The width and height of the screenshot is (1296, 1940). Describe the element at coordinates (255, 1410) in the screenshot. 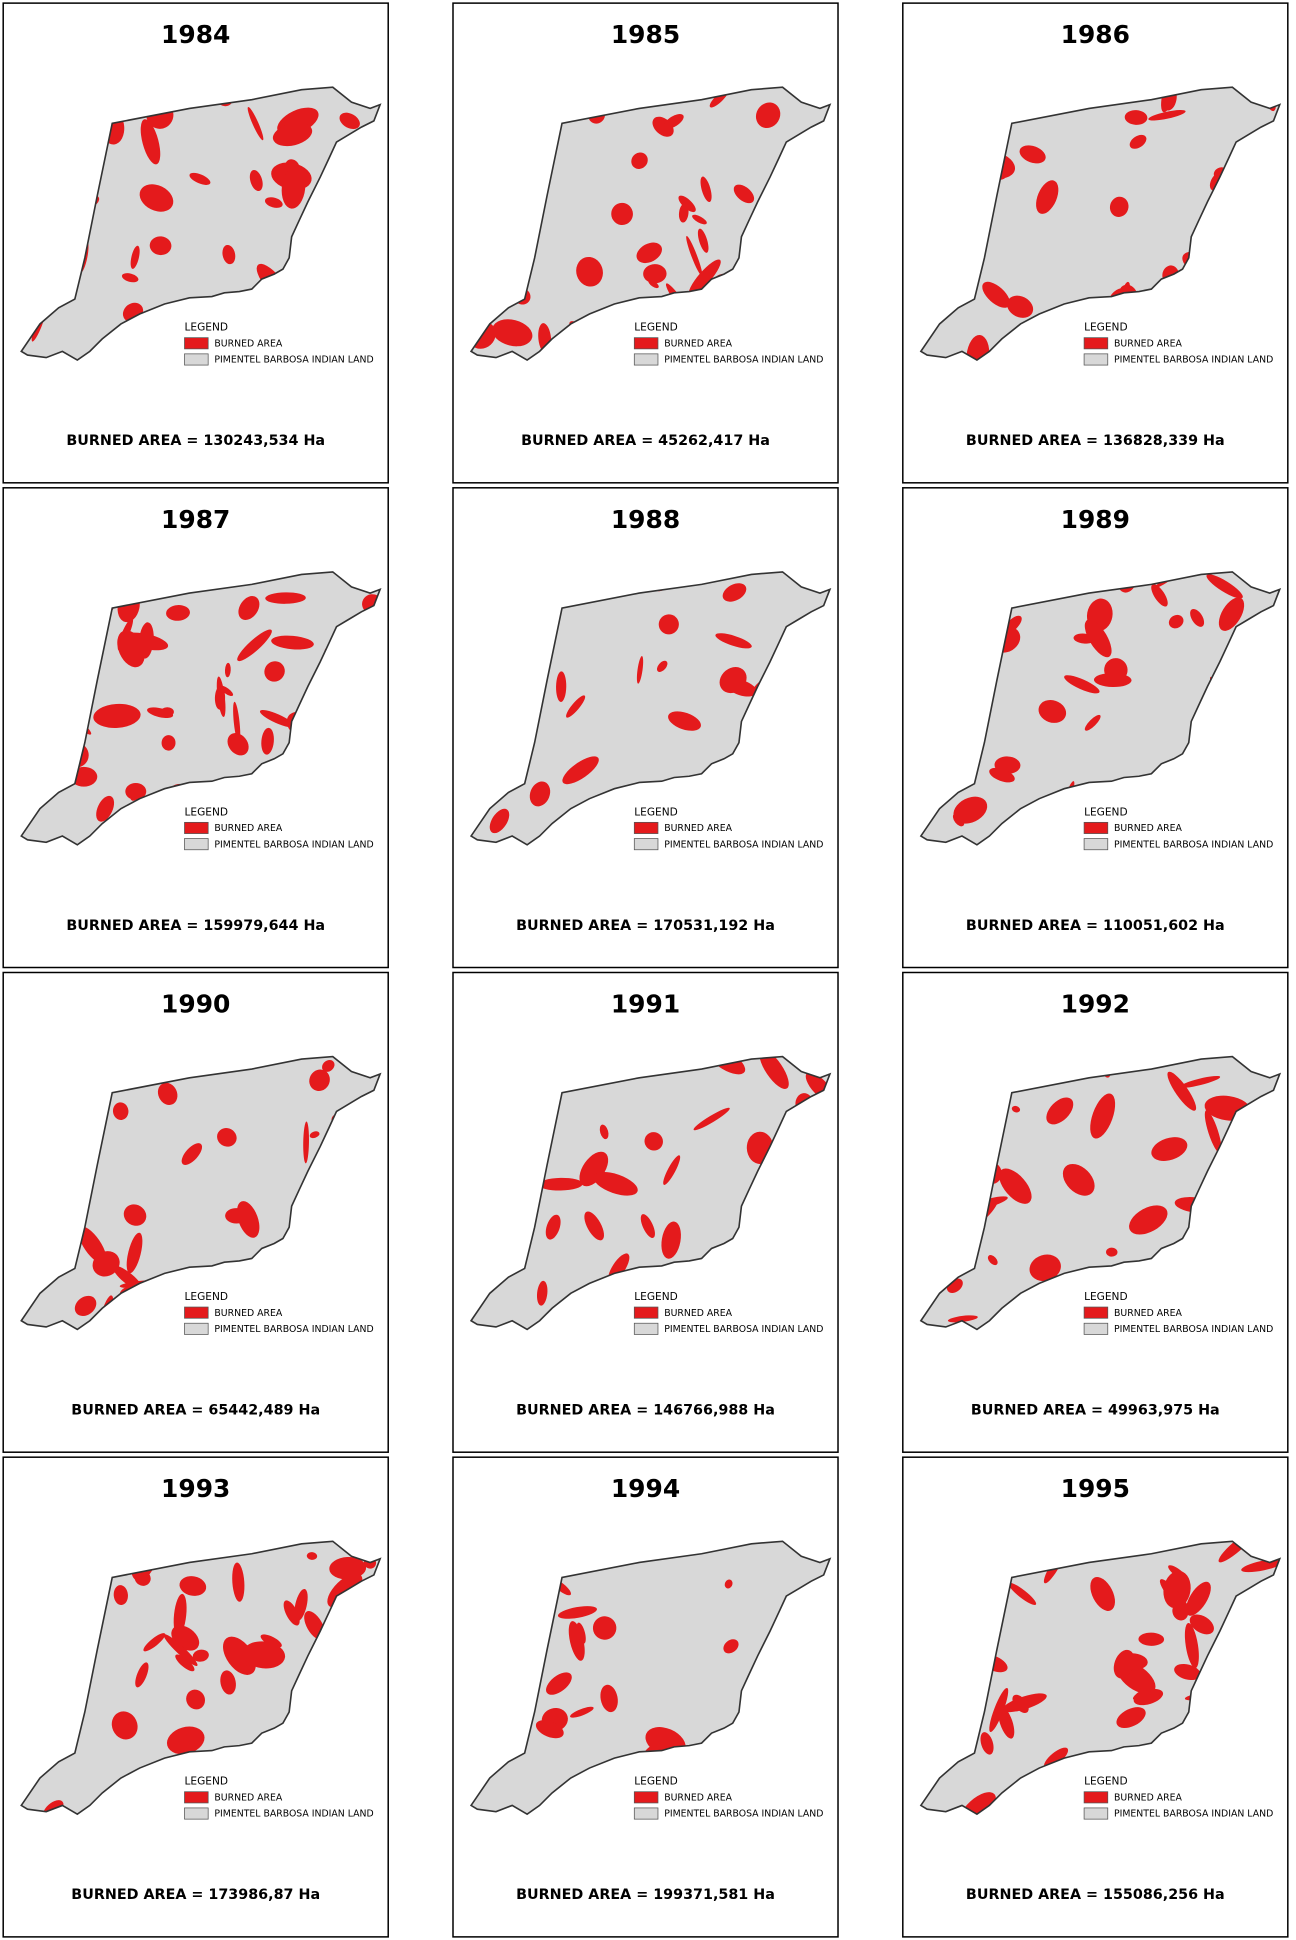

I see `burned-area-value: = 65442,489 Ha` at that location.